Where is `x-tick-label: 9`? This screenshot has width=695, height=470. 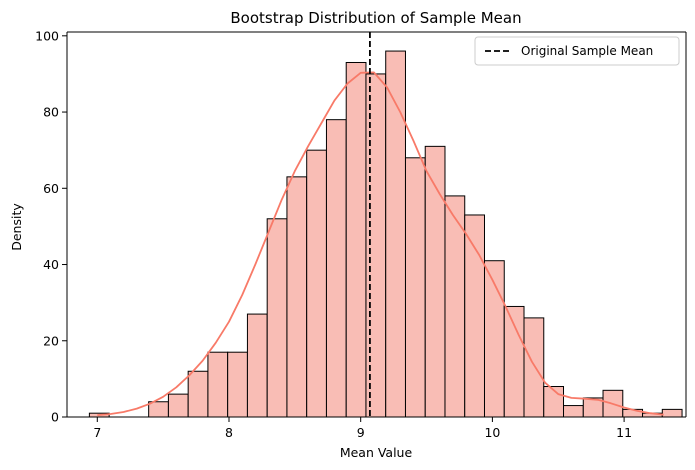 x-tick-label: 9 is located at coordinates (361, 432).